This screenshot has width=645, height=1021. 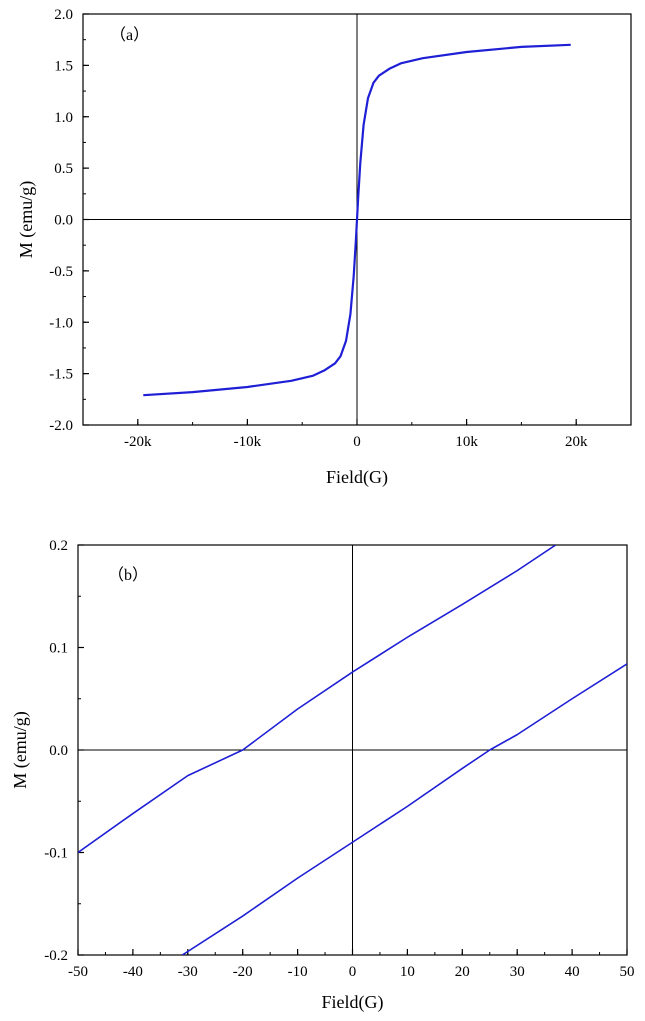 I want to click on y-tick-label: -0.5, so click(x=61, y=272).